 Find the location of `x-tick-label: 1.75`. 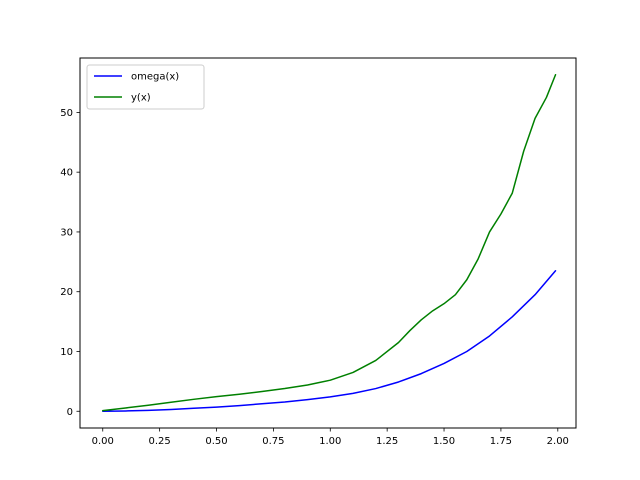

x-tick-label: 1.75 is located at coordinates (501, 441).